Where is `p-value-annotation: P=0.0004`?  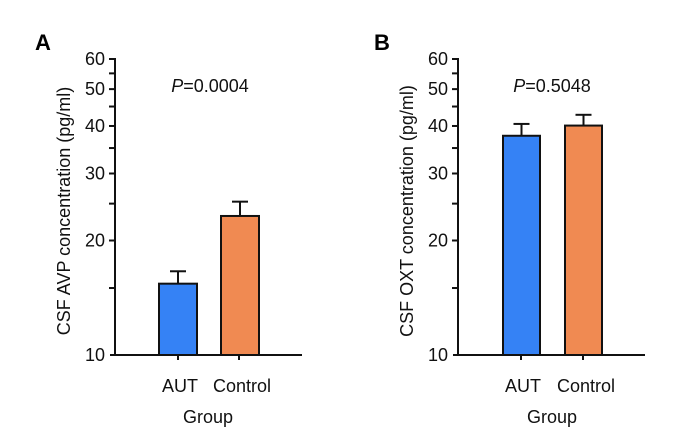 p-value-annotation: P=0.0004 is located at coordinates (210, 86).